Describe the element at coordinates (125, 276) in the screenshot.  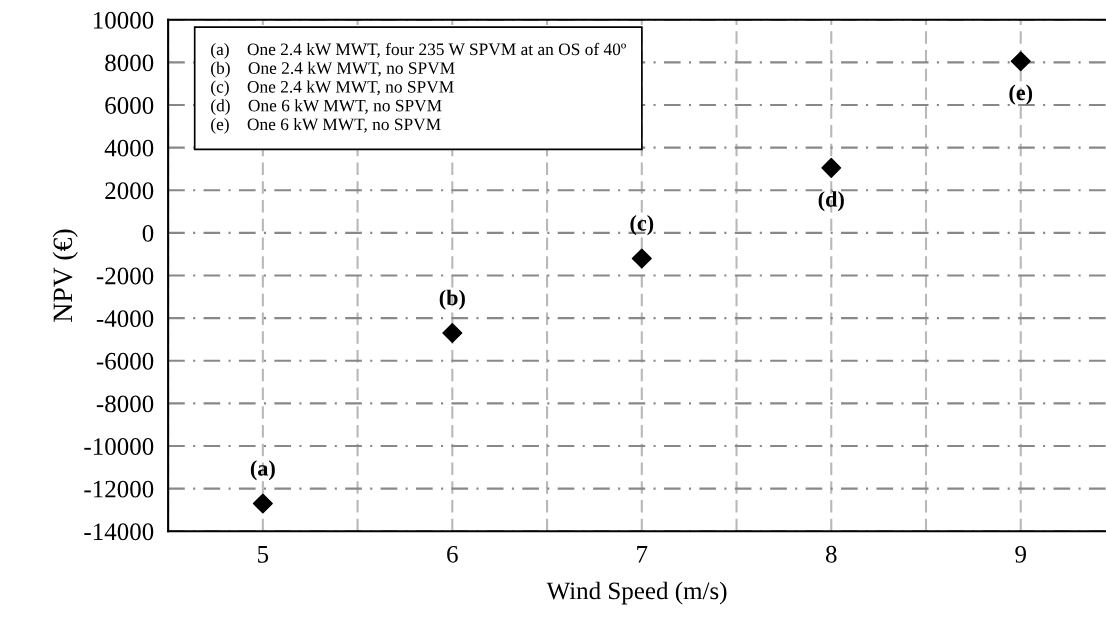
I see `y-tick-label: -2000` at that location.